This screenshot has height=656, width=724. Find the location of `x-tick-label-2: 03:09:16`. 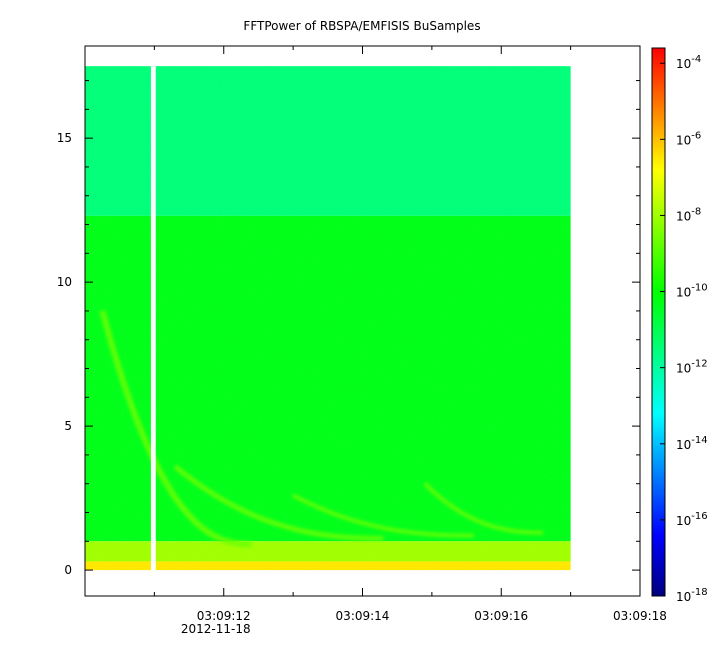

x-tick-label-2: 03:09:16 is located at coordinates (501, 616).